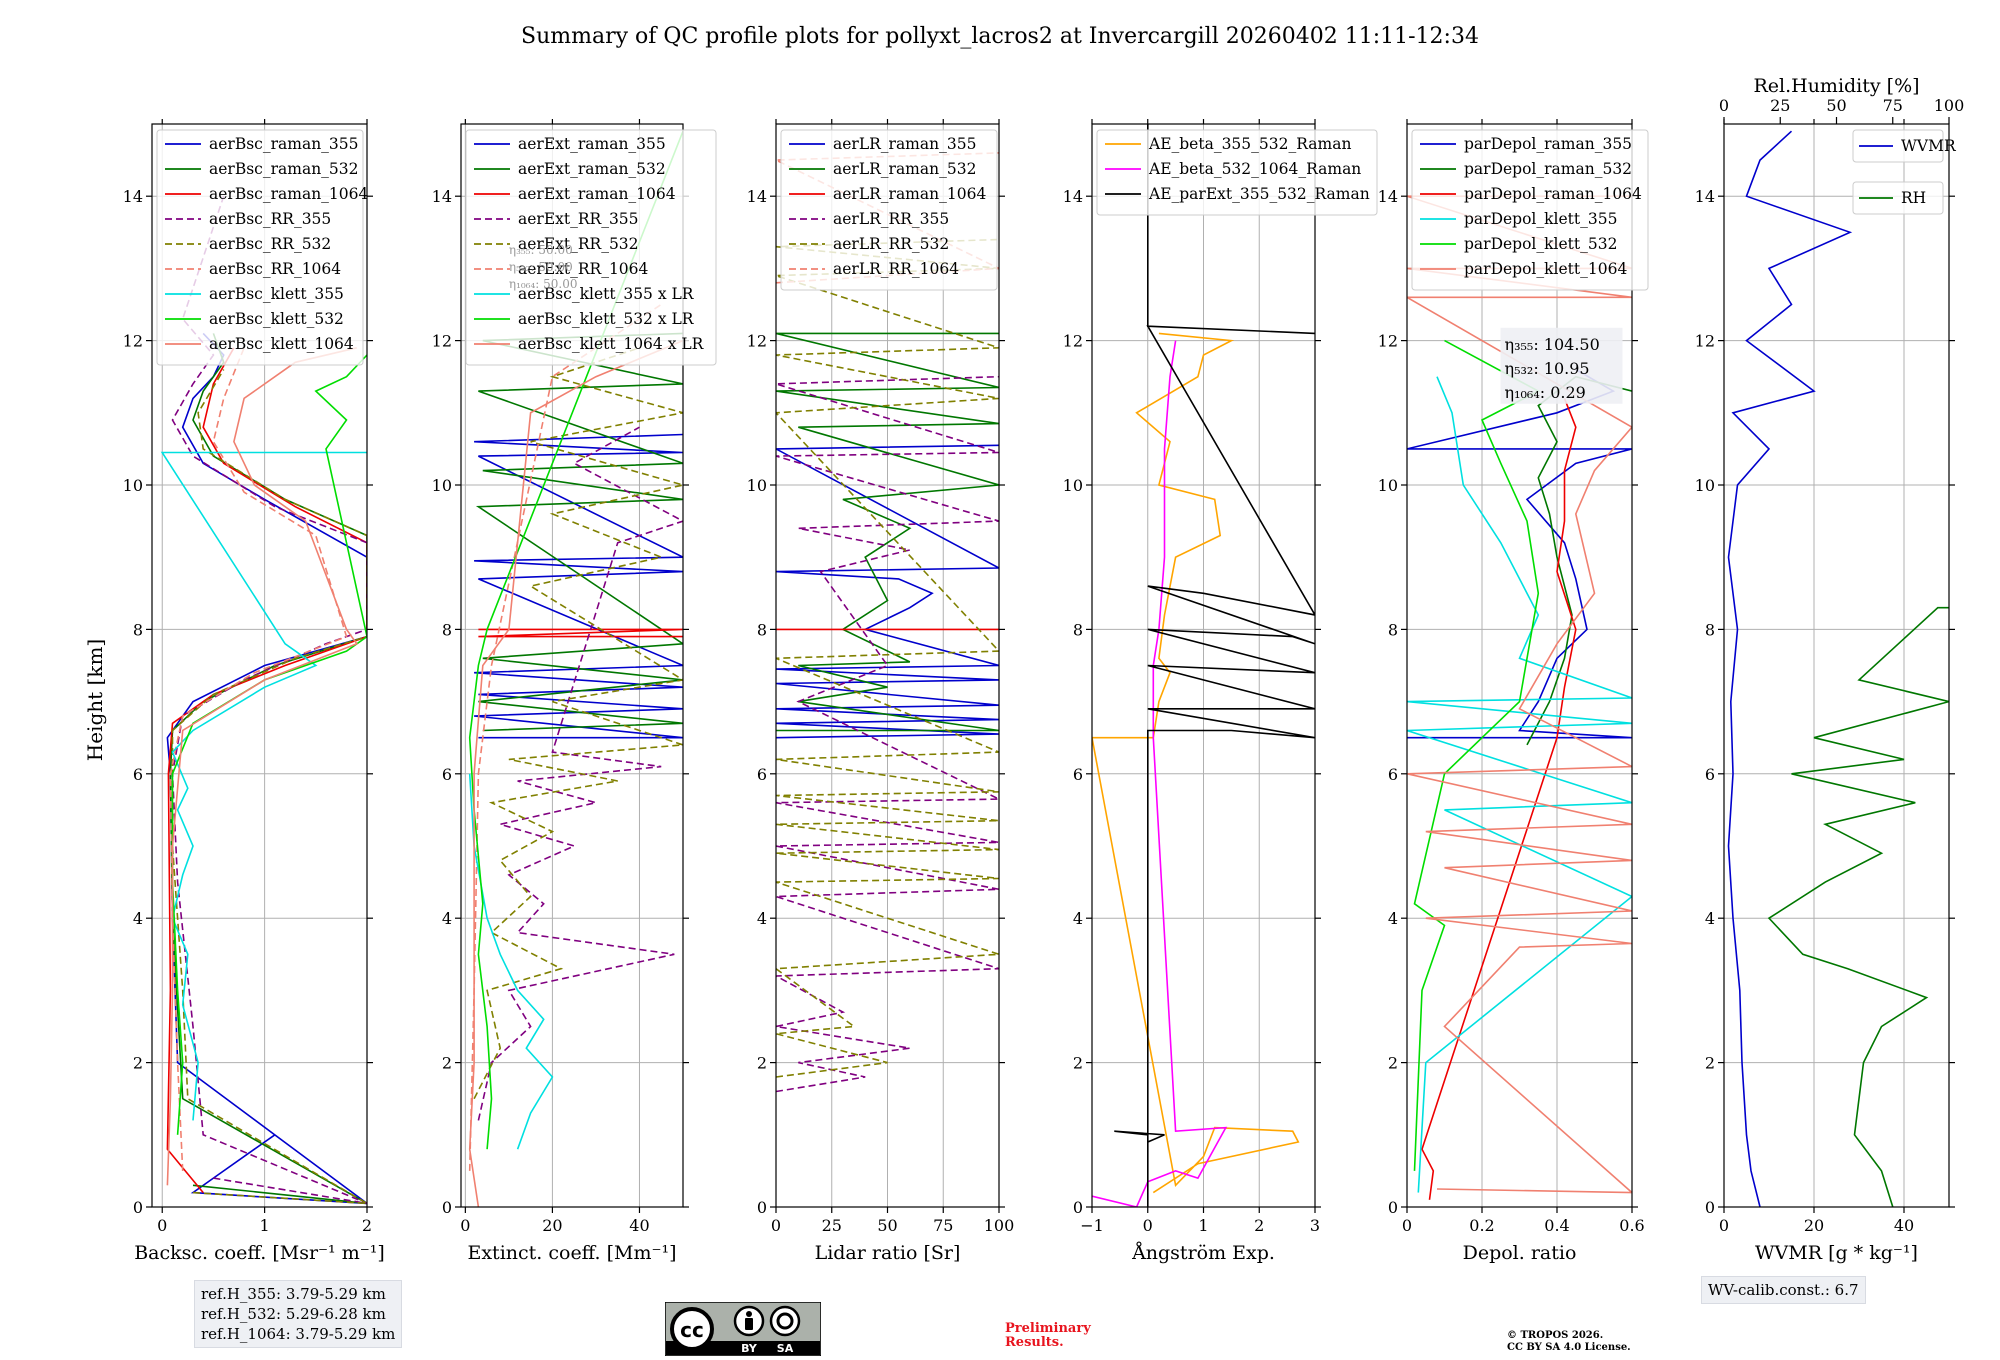  Describe the element at coordinates (284, 169) in the screenshot. I see `legend-entry: aerBsc_raman_532` at that location.